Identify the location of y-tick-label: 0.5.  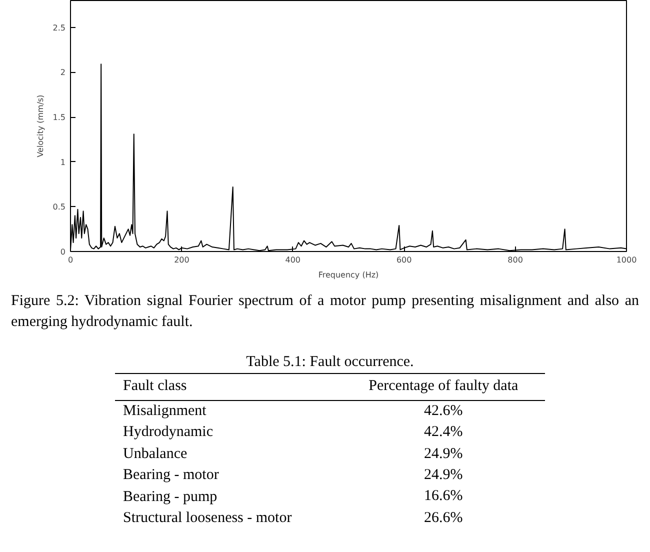
(59, 207).